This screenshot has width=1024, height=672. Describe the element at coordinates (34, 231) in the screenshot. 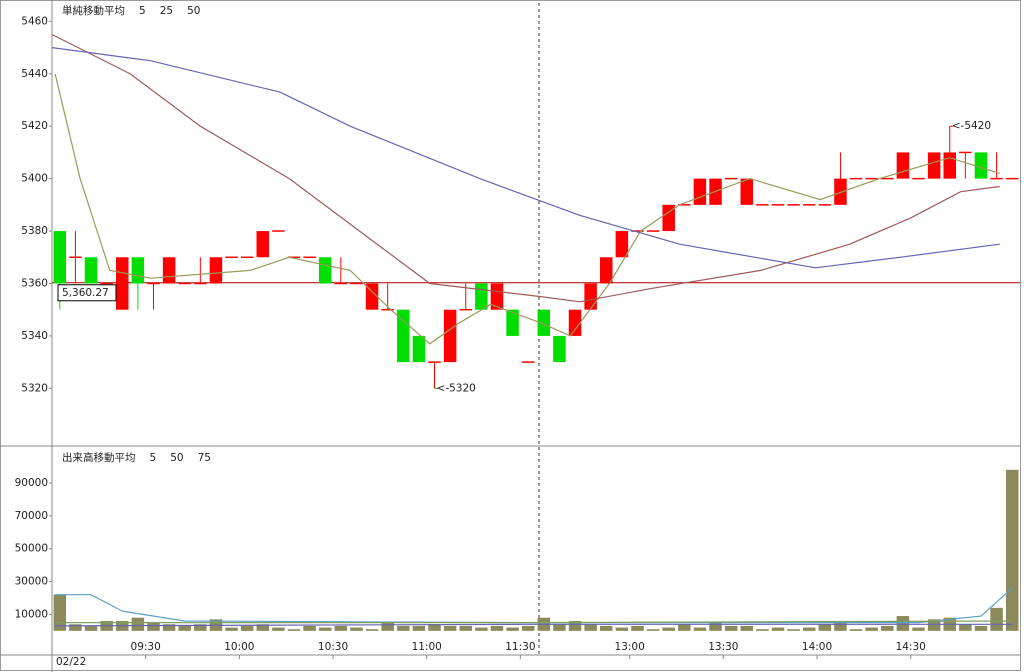

I see `y-tick-label: 5380` at that location.